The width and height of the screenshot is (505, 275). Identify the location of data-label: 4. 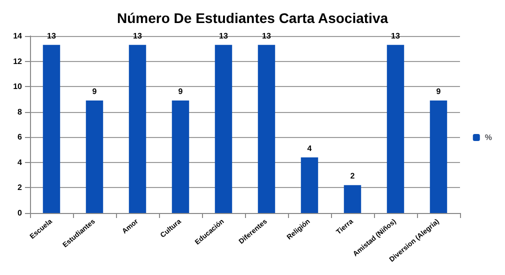
(309, 148).